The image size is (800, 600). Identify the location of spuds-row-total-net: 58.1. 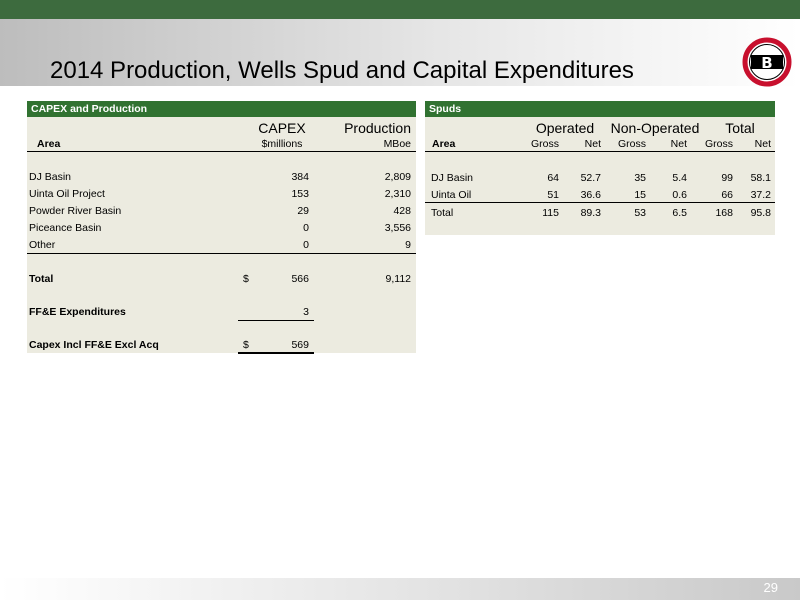
(760, 178).